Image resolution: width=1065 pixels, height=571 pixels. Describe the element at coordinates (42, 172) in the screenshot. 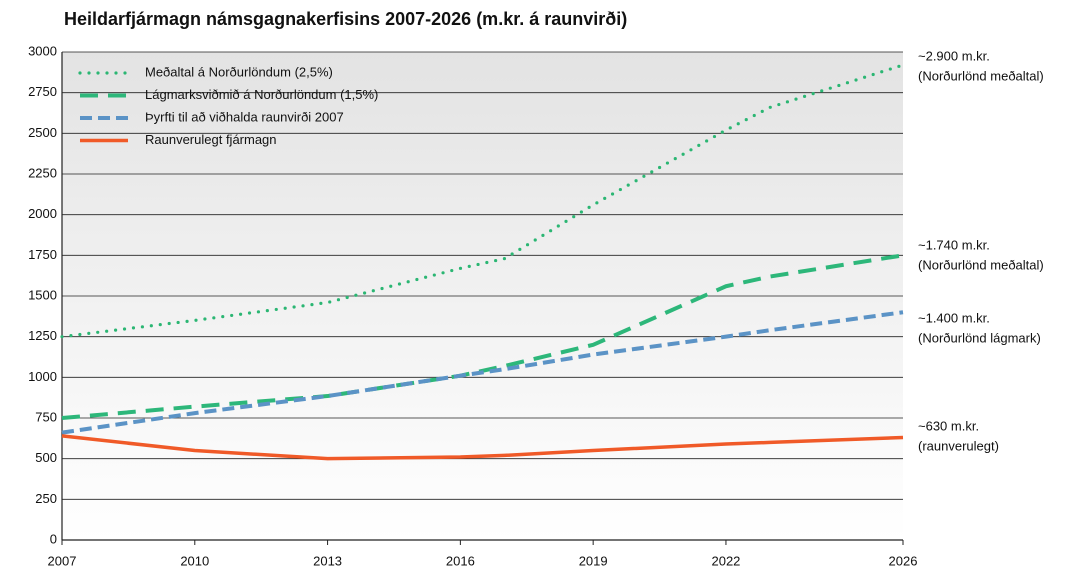

I see `y-tick-label: 2250` at that location.